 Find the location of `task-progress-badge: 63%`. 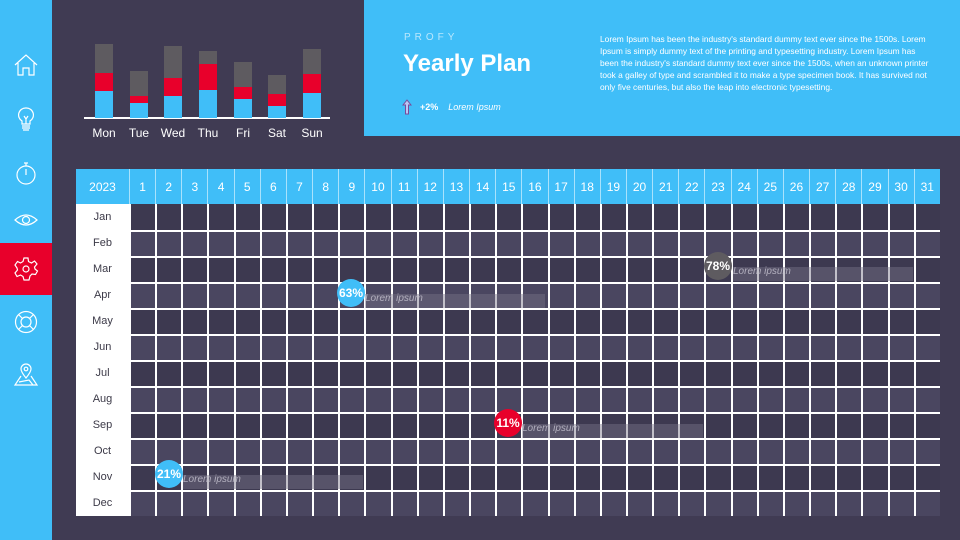

task-progress-badge: 63% is located at coordinates (351, 293).